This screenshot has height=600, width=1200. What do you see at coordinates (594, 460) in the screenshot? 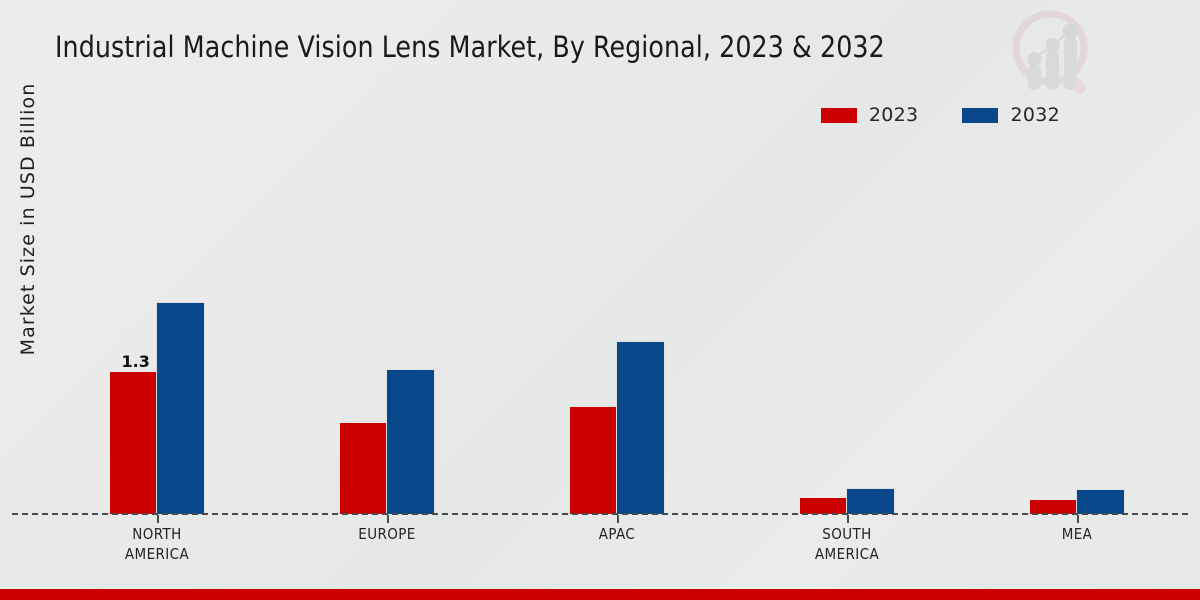
I see `bar-2023-apac` at bounding box center [594, 460].